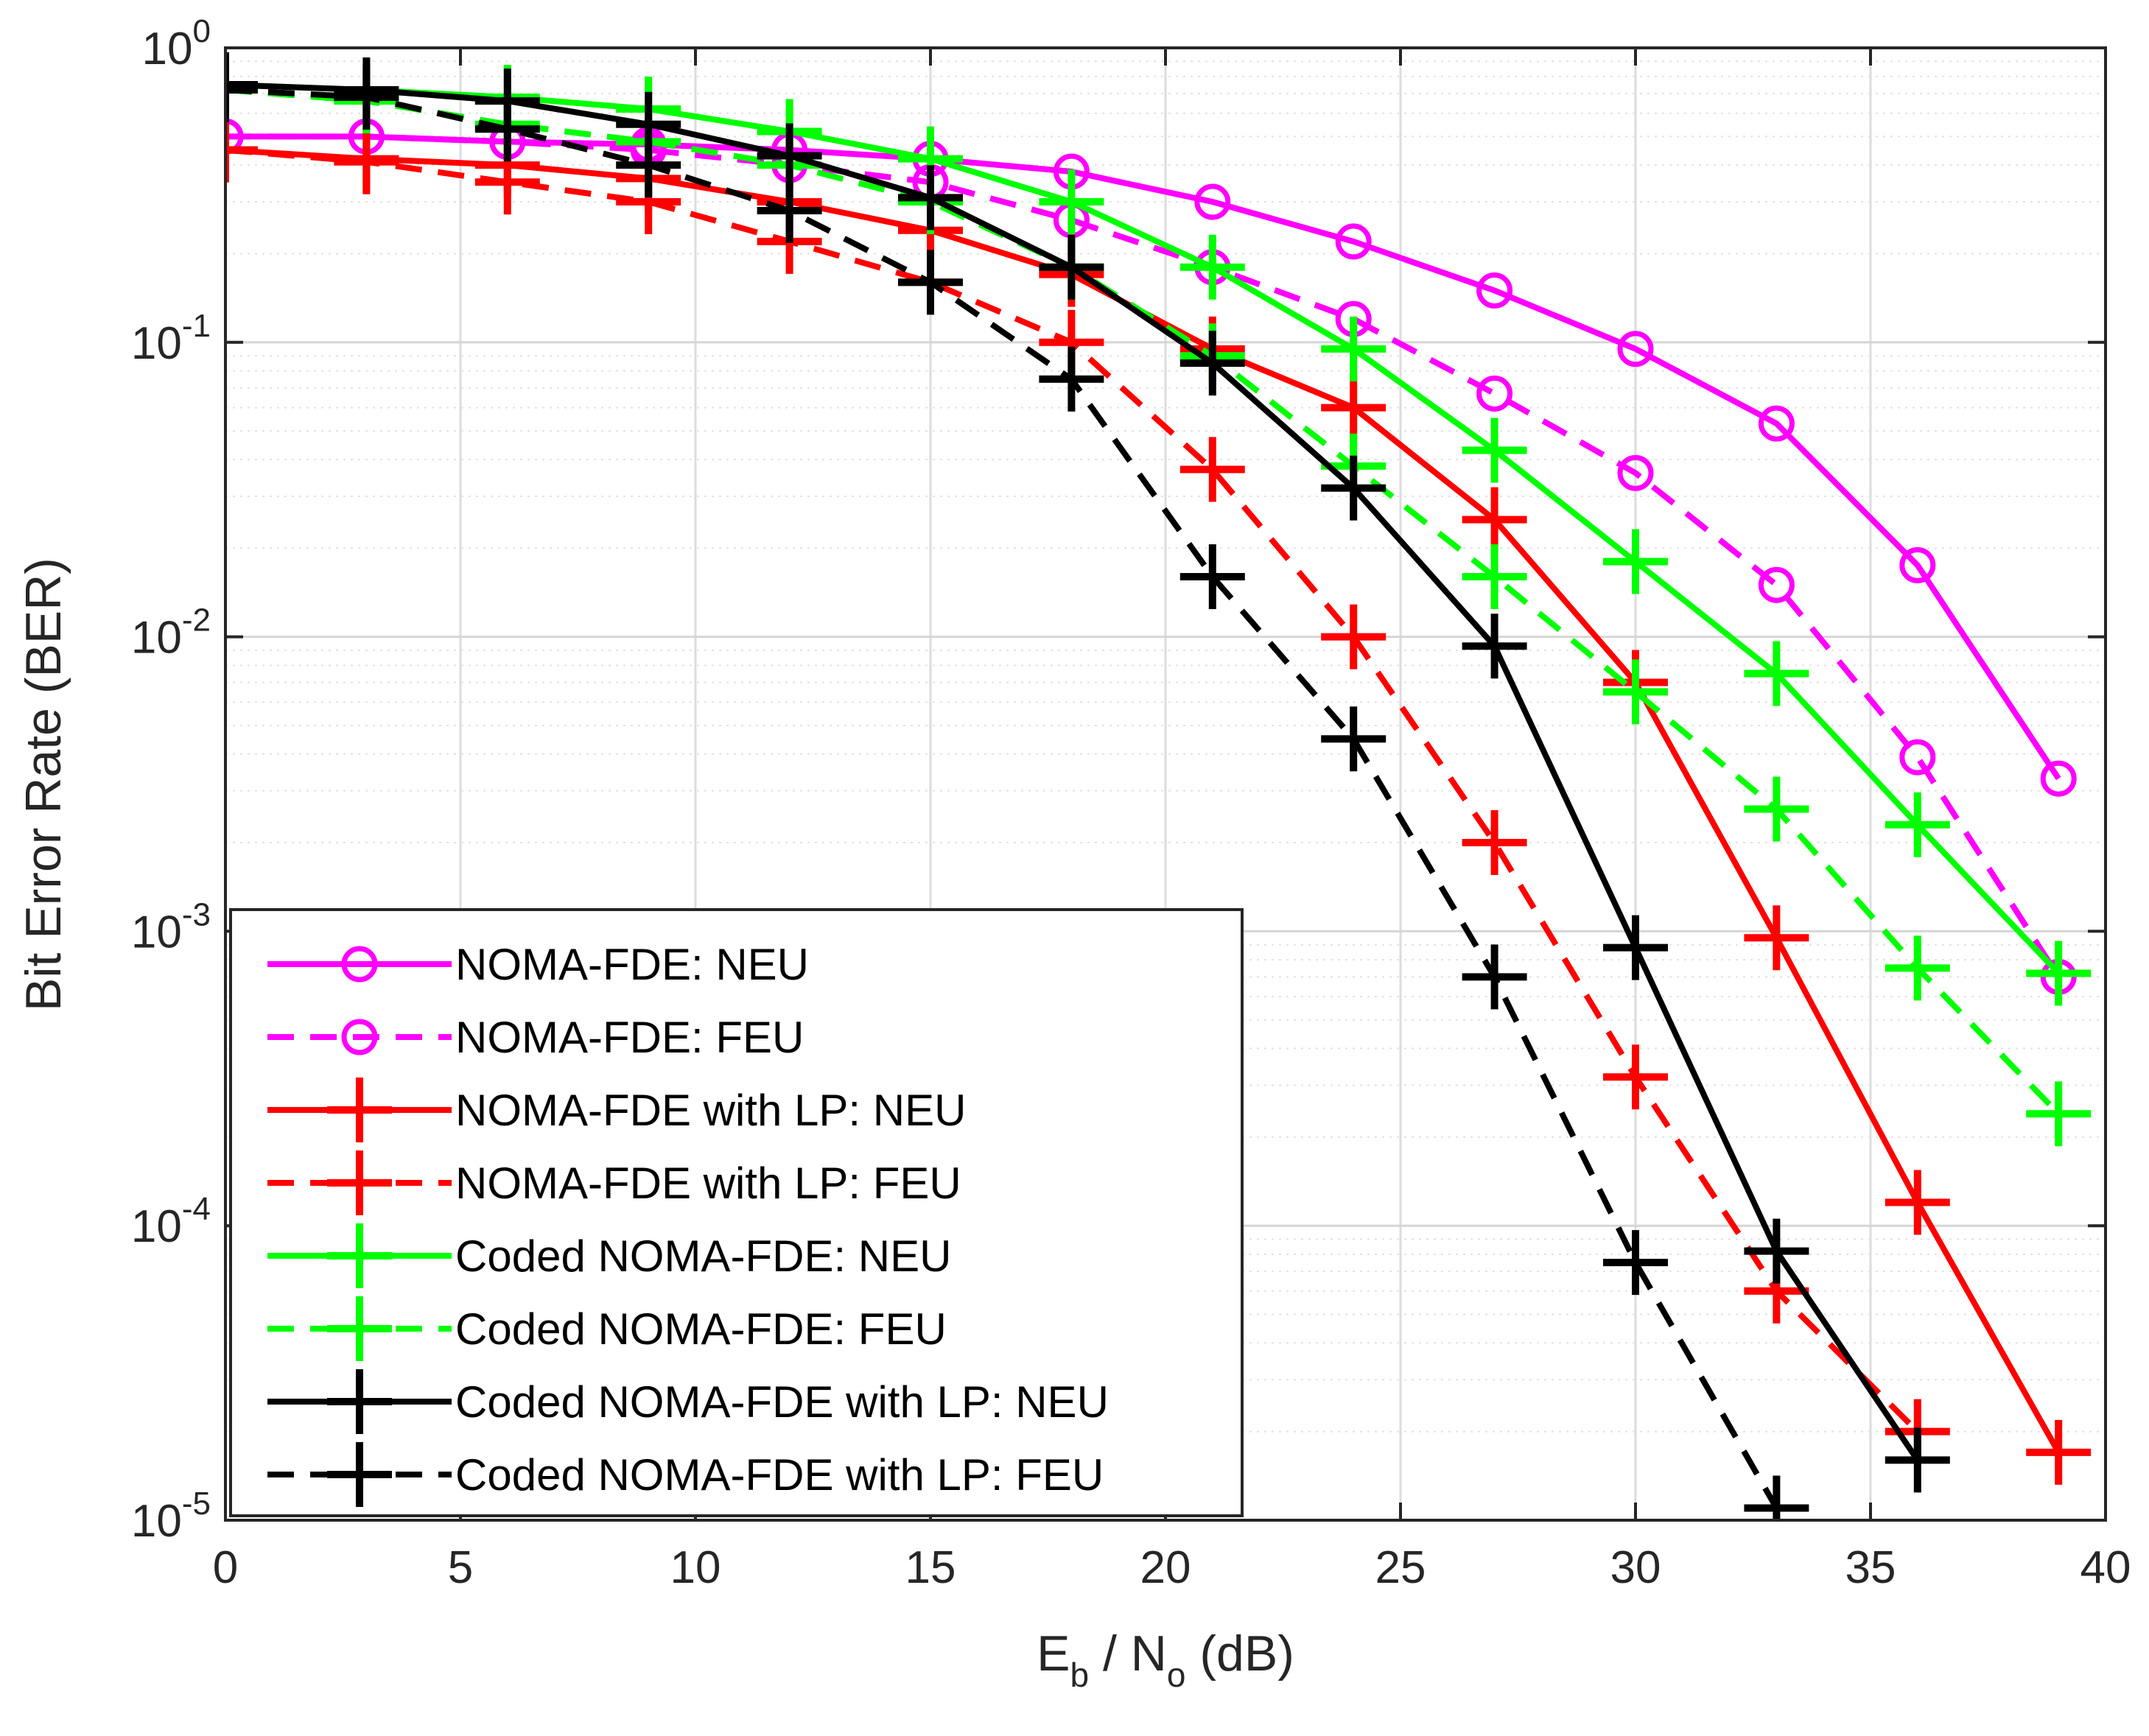  What do you see at coordinates (1165, 1660) in the screenshot?
I see `x-axis-label: Eb / No (dB)` at bounding box center [1165, 1660].